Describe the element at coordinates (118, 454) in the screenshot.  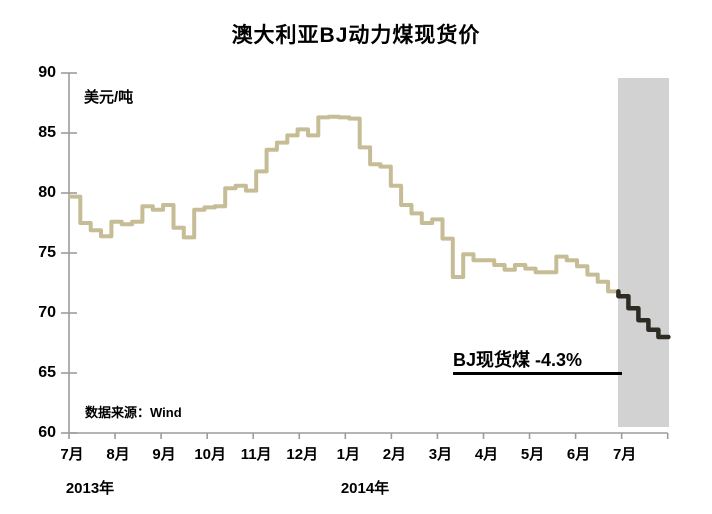
I see `x-tick-label: 8月` at that location.